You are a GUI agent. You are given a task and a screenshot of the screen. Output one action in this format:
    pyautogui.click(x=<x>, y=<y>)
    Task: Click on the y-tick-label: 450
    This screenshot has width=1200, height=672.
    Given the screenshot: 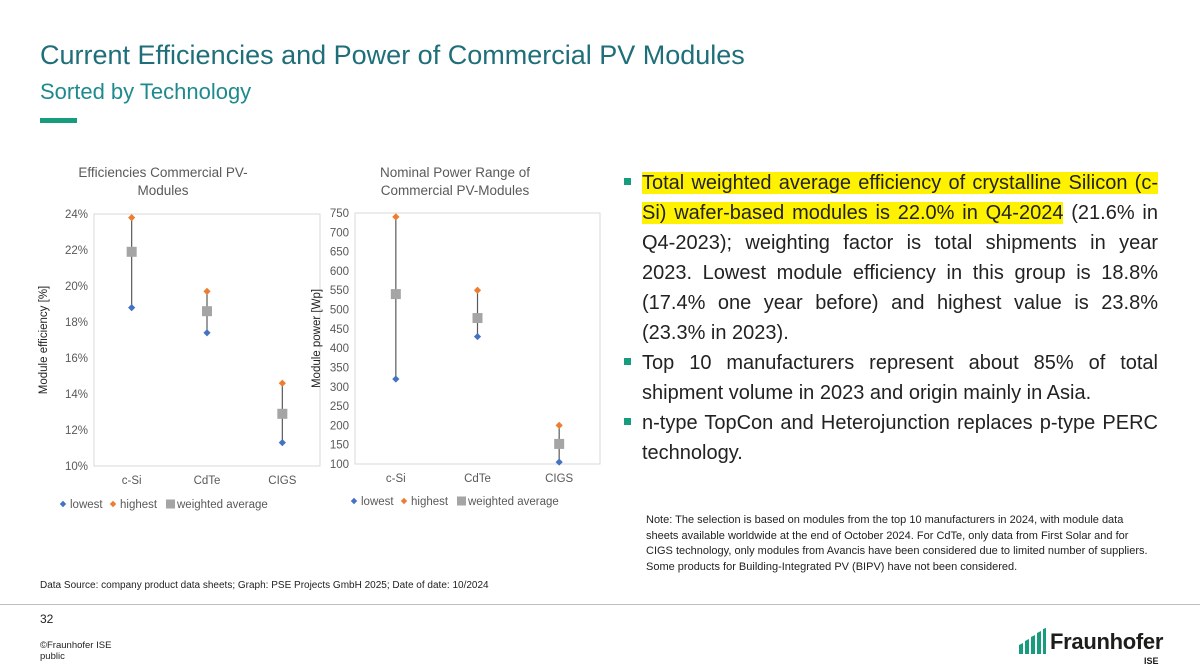 What is the action you would take?
    pyautogui.click(x=339, y=330)
    